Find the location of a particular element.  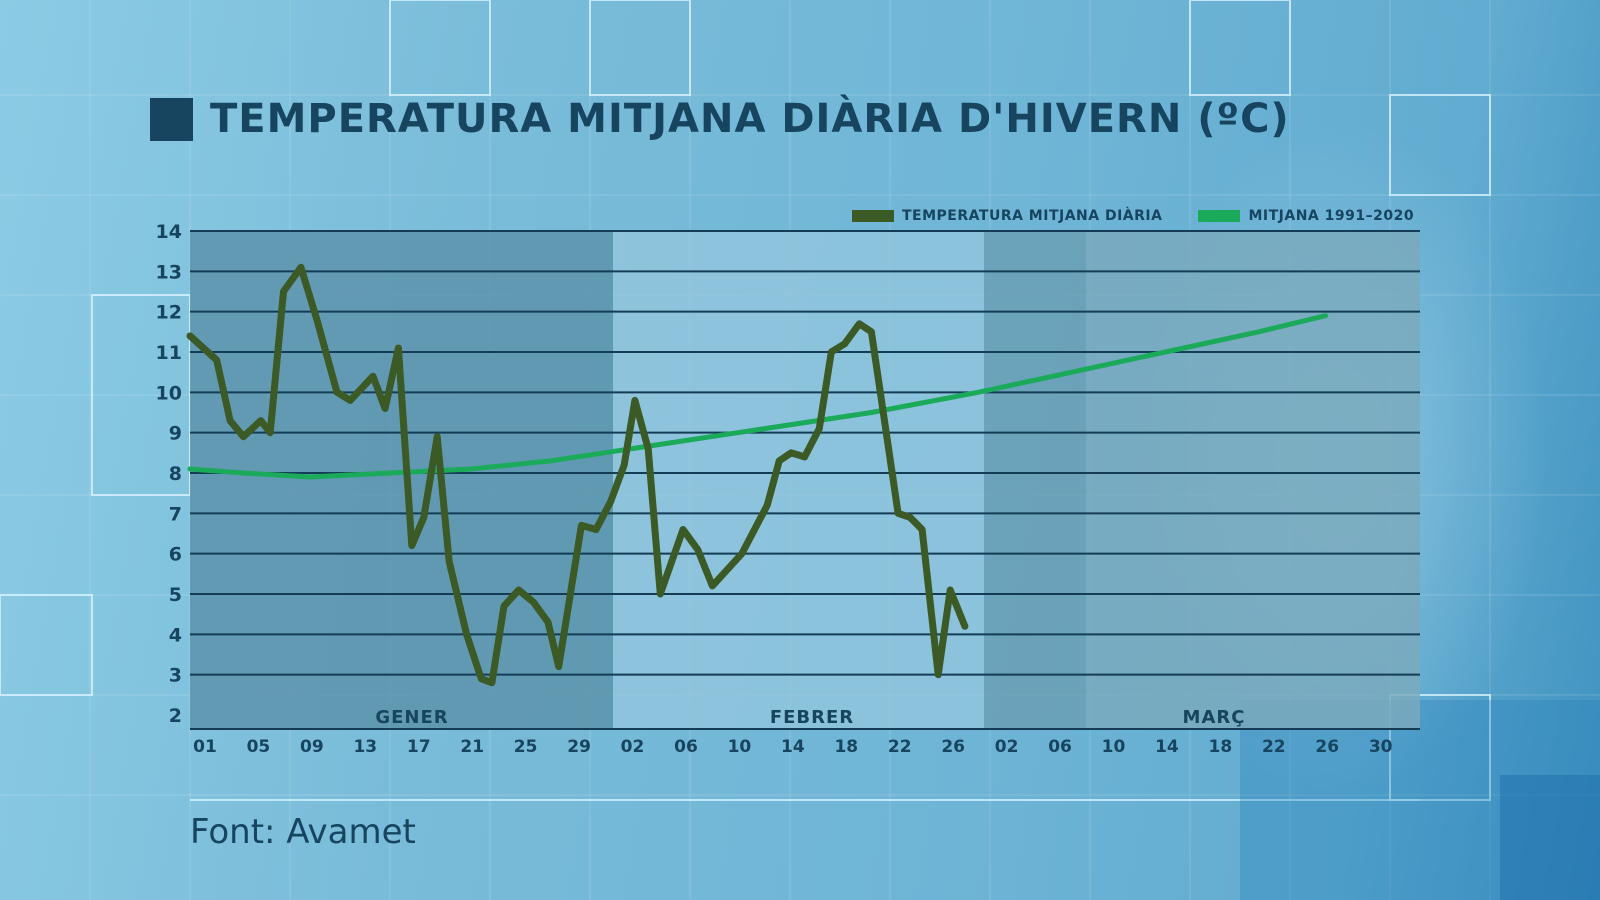

month-band-febrer is located at coordinates (798, 480).